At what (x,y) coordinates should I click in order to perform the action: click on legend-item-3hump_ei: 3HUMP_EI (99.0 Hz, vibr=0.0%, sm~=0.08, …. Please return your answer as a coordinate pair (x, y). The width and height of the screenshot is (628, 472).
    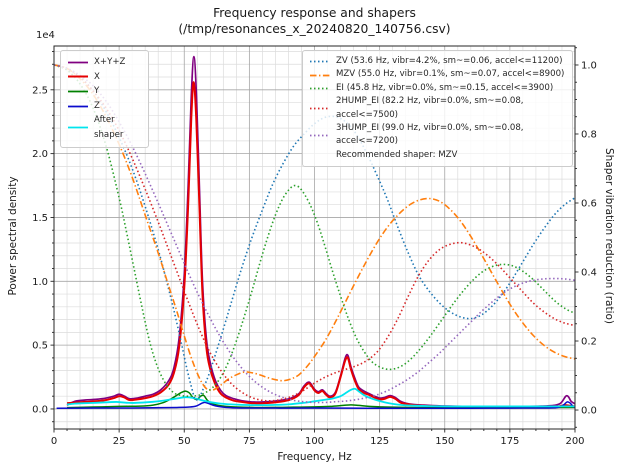
    Looking at the image, I should click on (437, 135).